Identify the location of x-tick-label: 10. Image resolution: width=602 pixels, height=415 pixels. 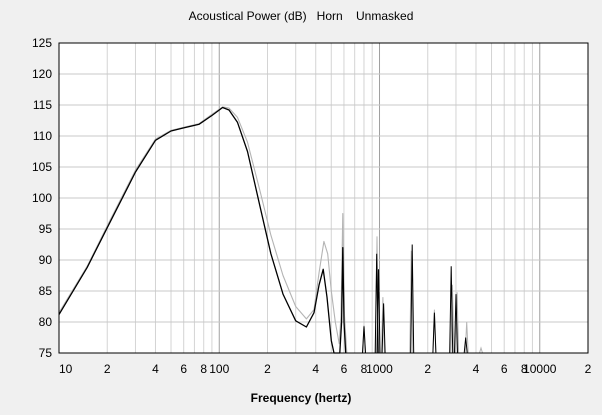
(66, 369).